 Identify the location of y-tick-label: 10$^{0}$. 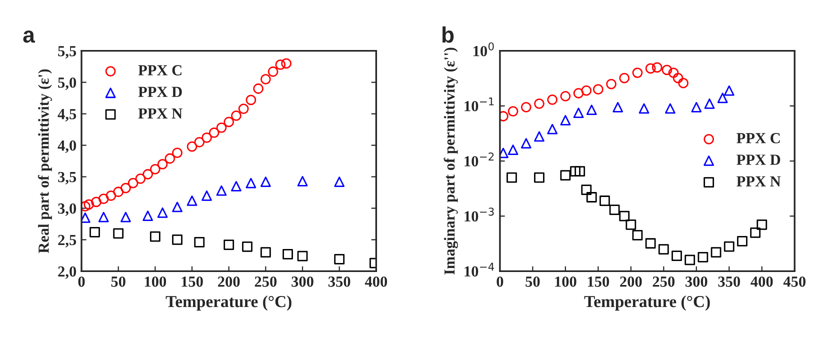
(484, 49).